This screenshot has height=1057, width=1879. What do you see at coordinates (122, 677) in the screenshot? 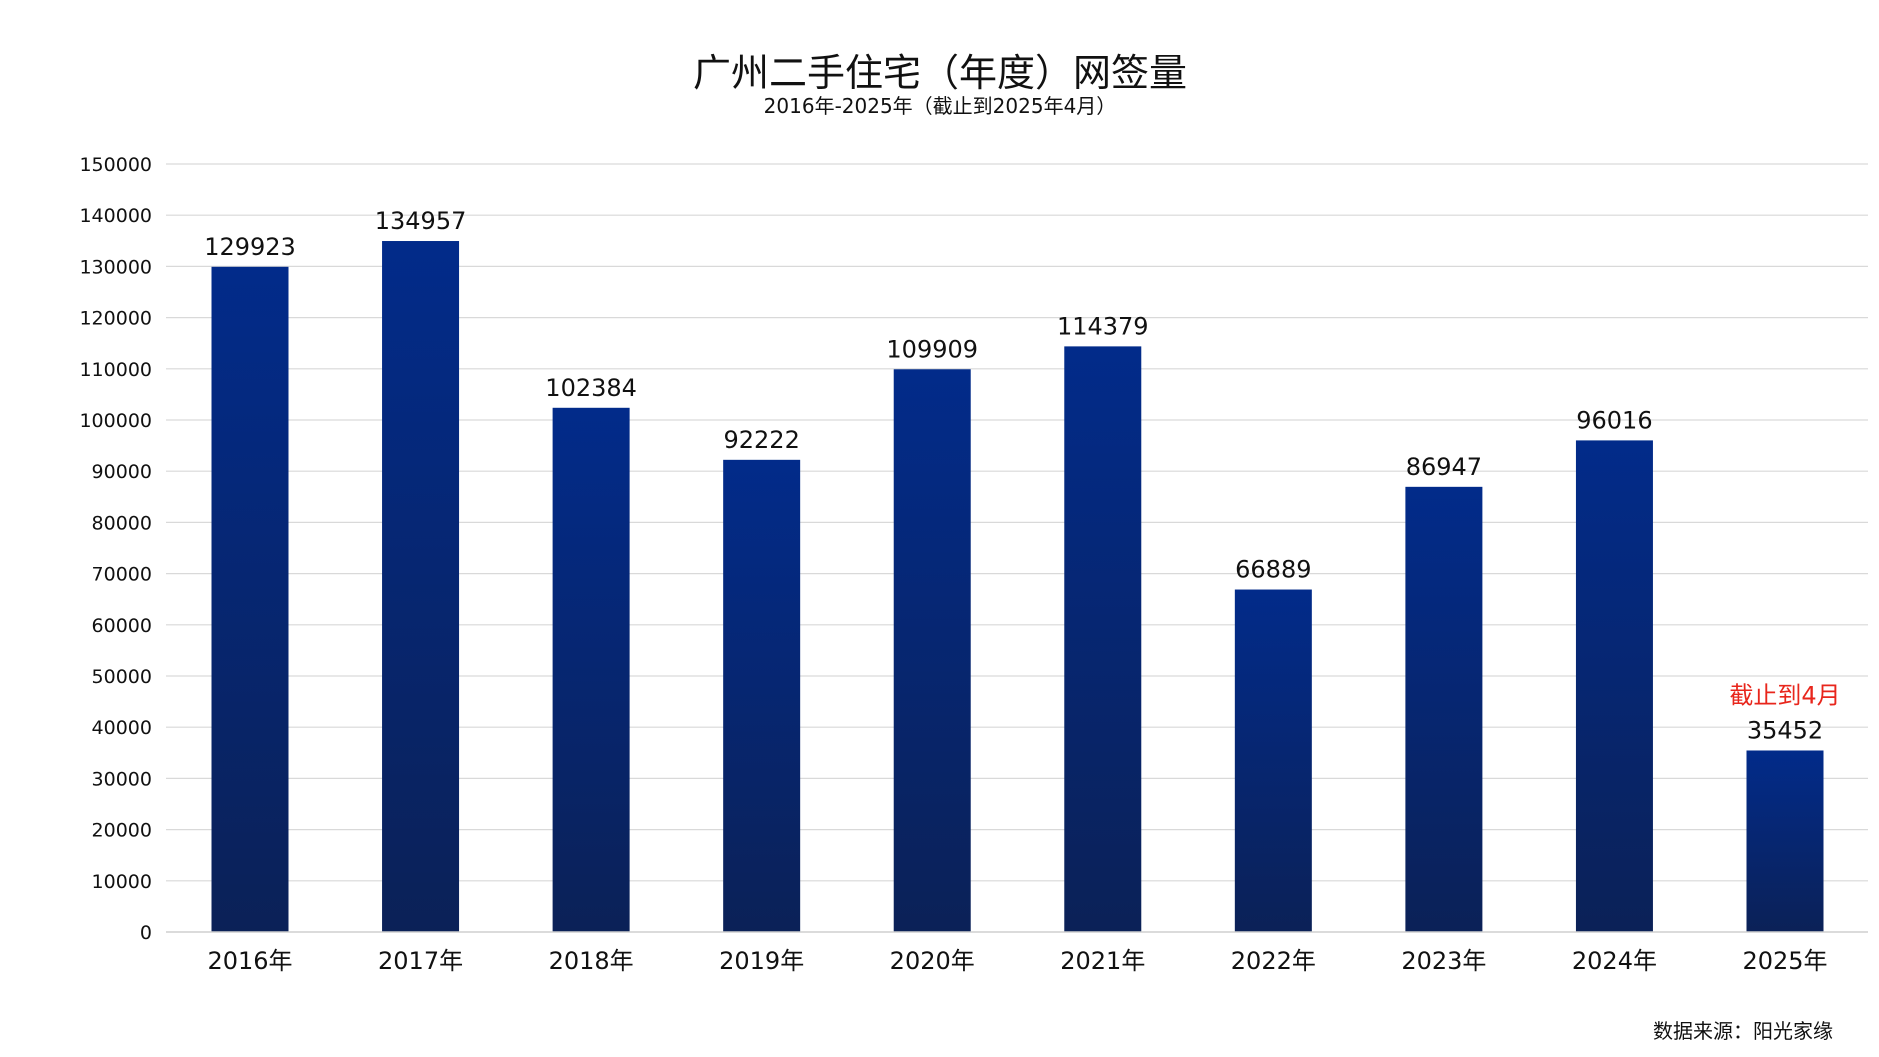
I see `y-tick-label: 50000` at bounding box center [122, 677].